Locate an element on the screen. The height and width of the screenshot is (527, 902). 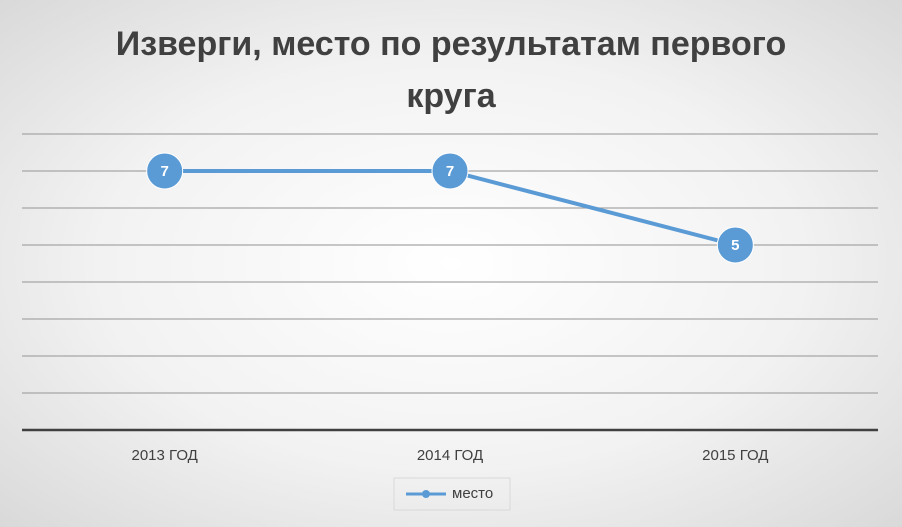
legend-marker is located at coordinates (426, 494).